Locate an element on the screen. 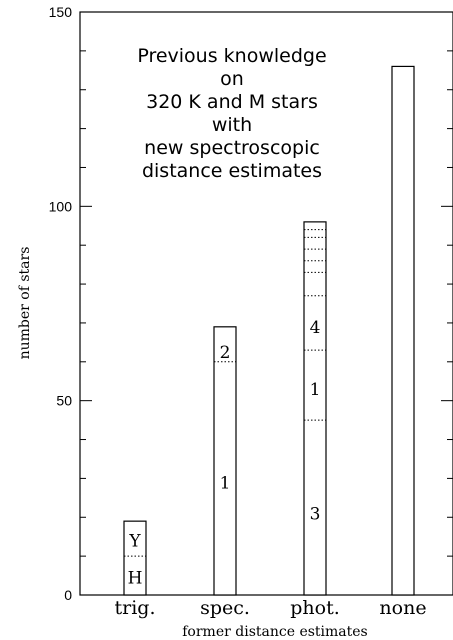 This screenshot has height=640, width=453. title-line: 320 K and M stars is located at coordinates (232, 102).